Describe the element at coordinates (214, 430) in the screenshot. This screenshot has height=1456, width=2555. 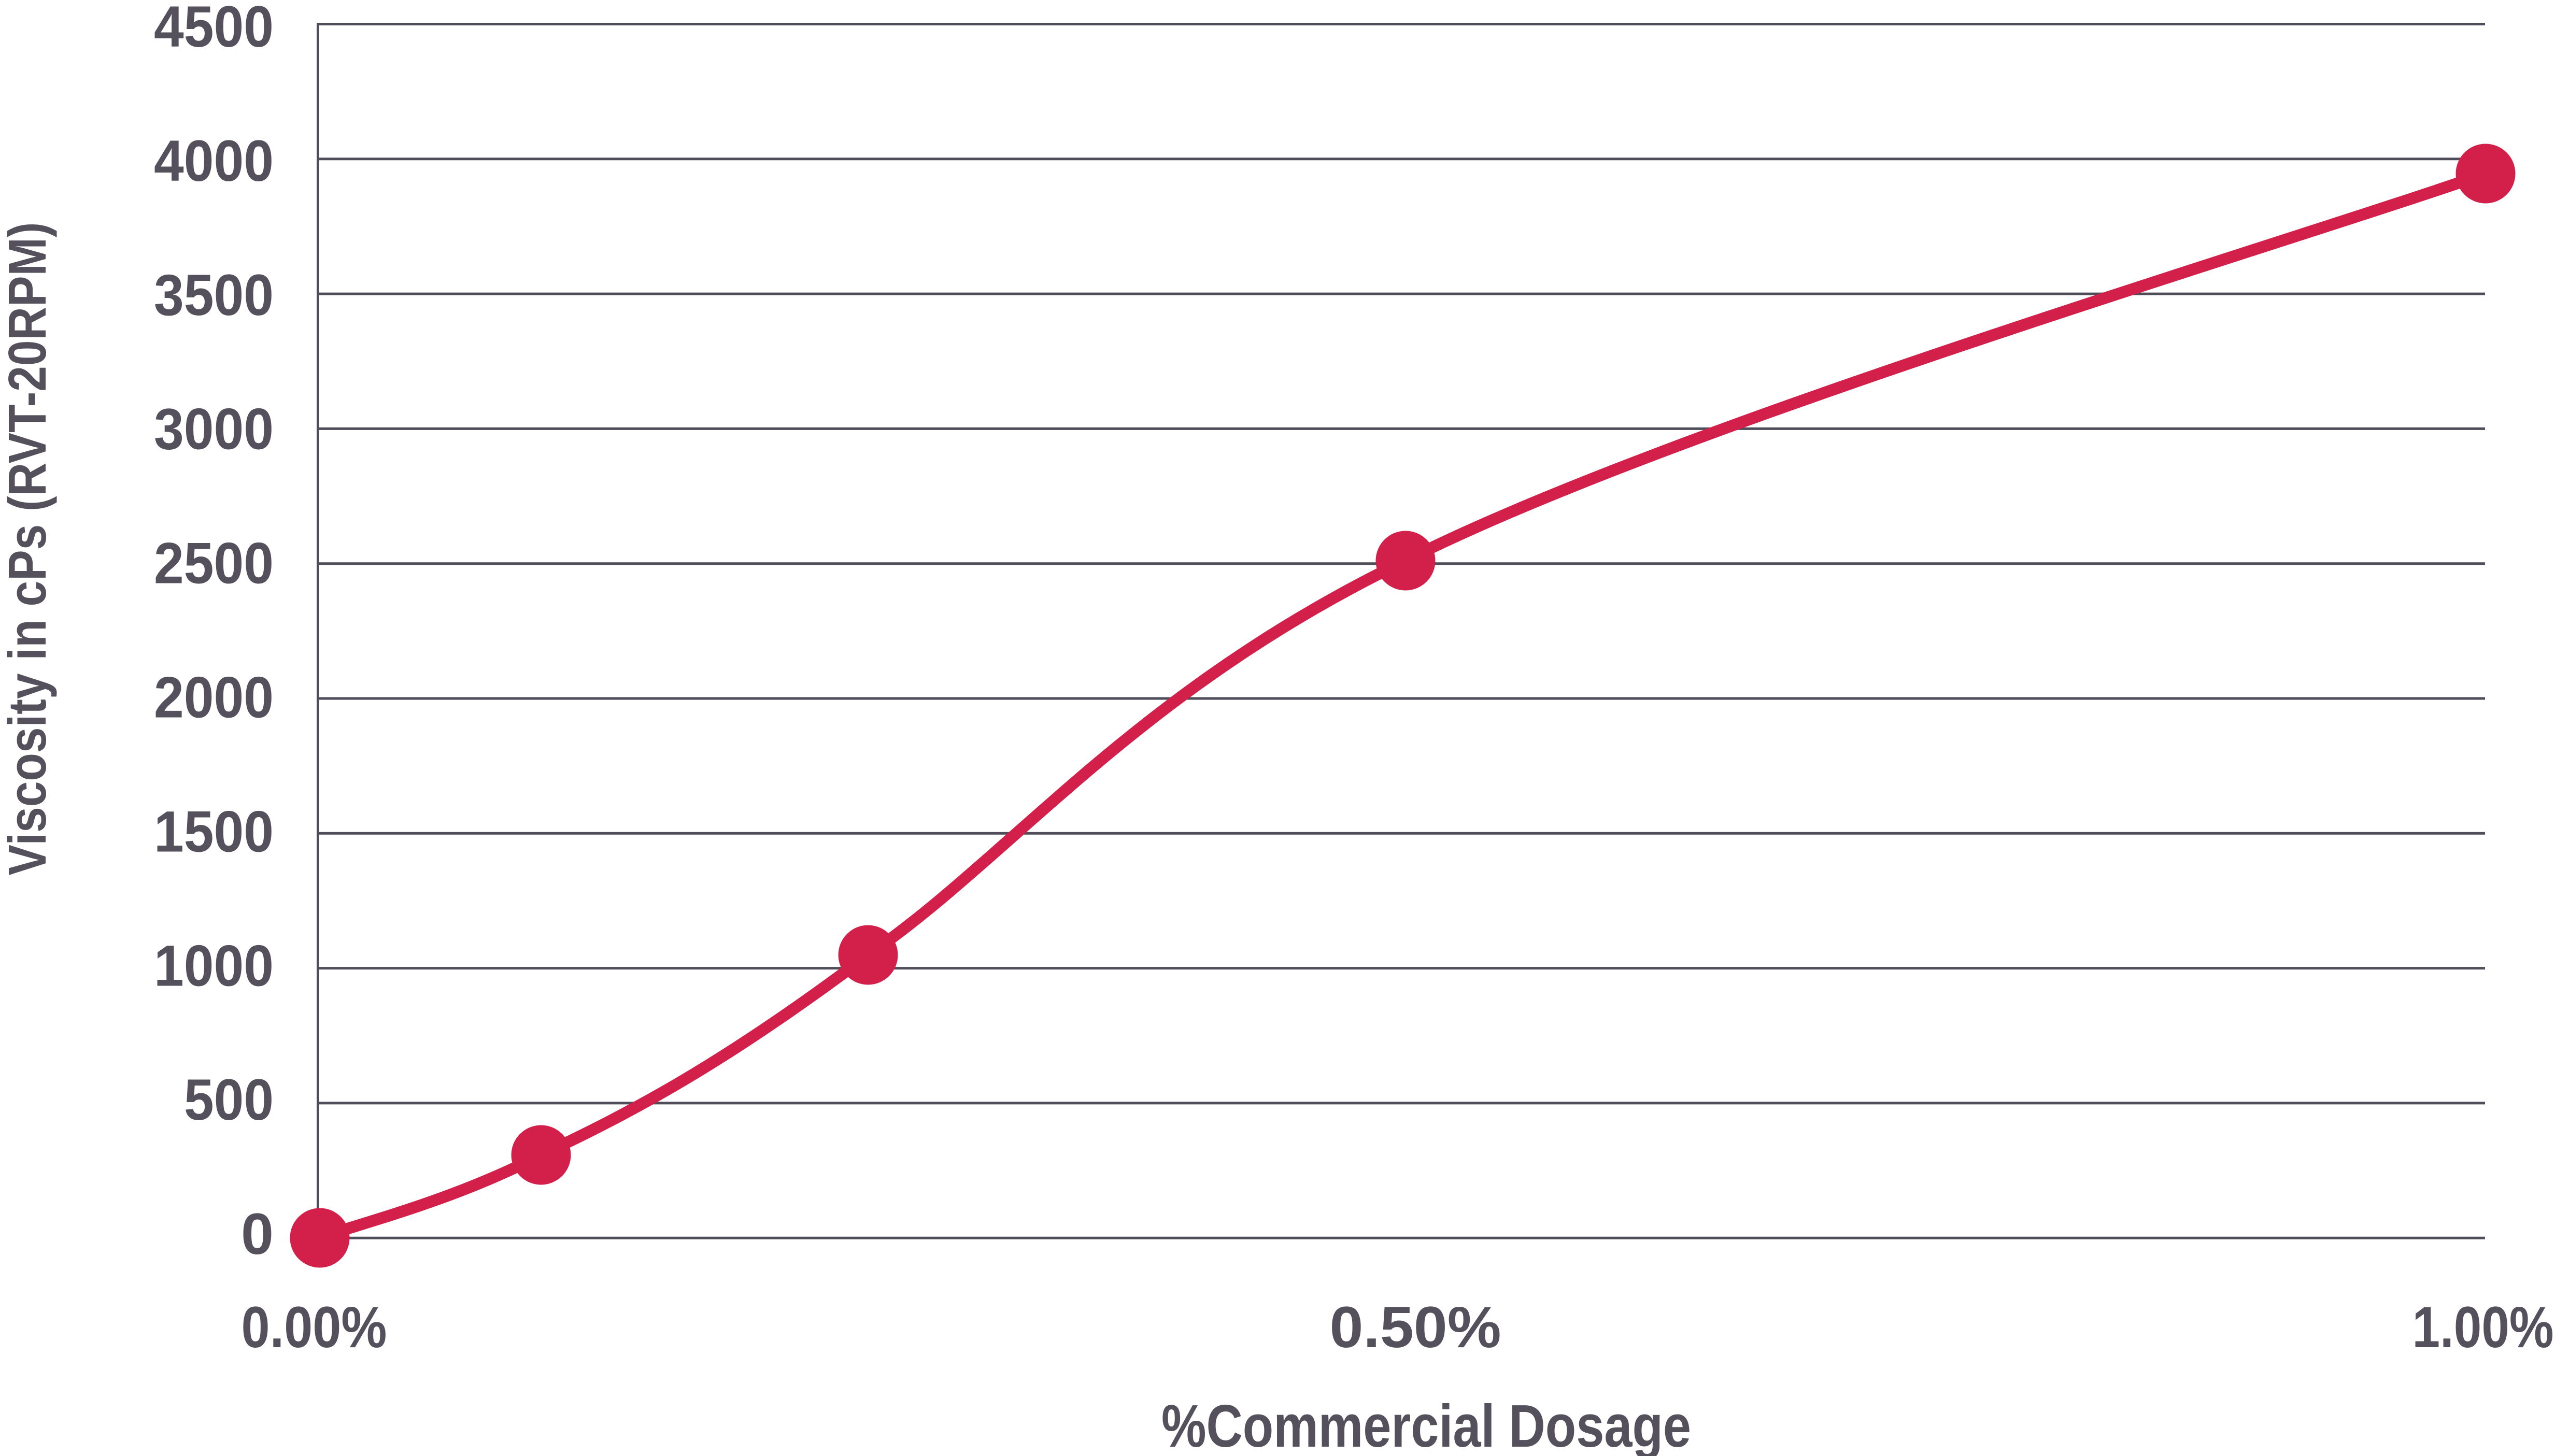
I see `svg-text: 3000` at that location.